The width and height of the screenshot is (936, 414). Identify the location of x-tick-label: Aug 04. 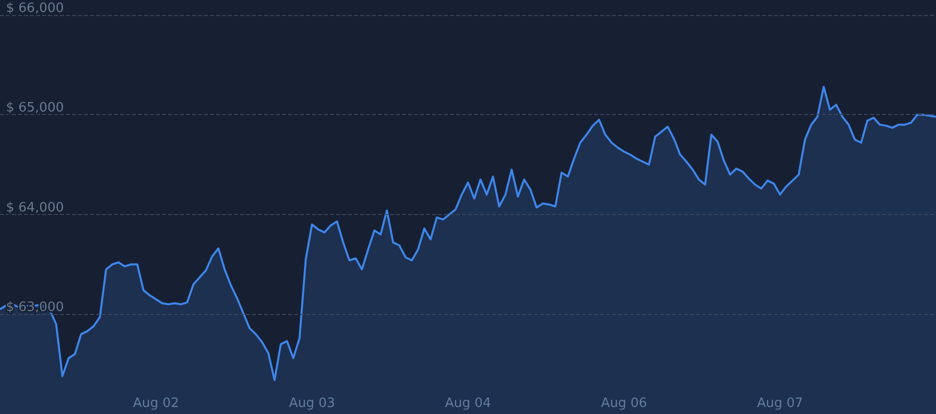
(468, 403).